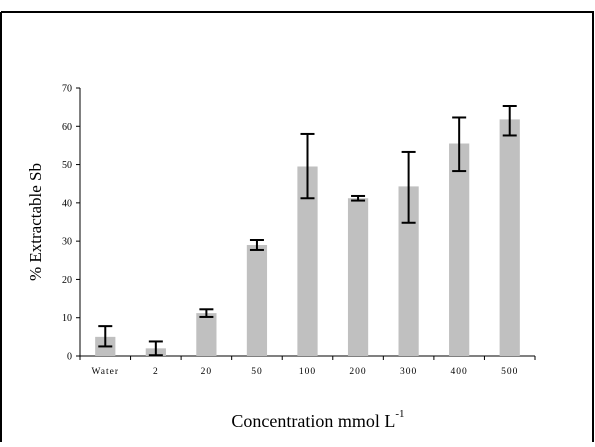 The width and height of the screenshot is (595, 447). I want to click on x-tick-label: Water, so click(105, 372).